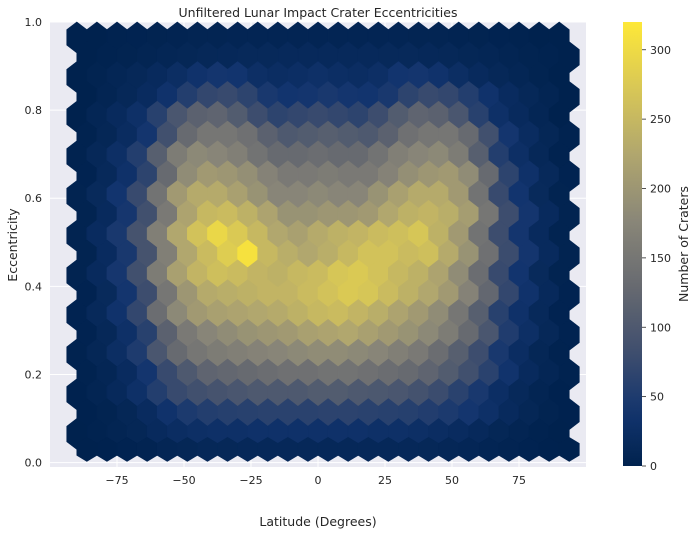  I want to click on colorbar-tick-label: 200, so click(660, 189).